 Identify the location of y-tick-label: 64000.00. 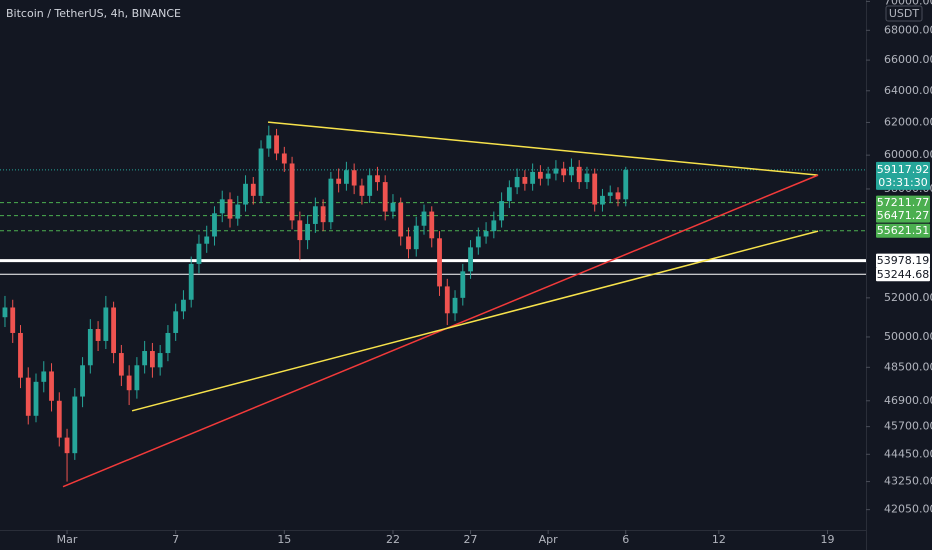
(908, 90).